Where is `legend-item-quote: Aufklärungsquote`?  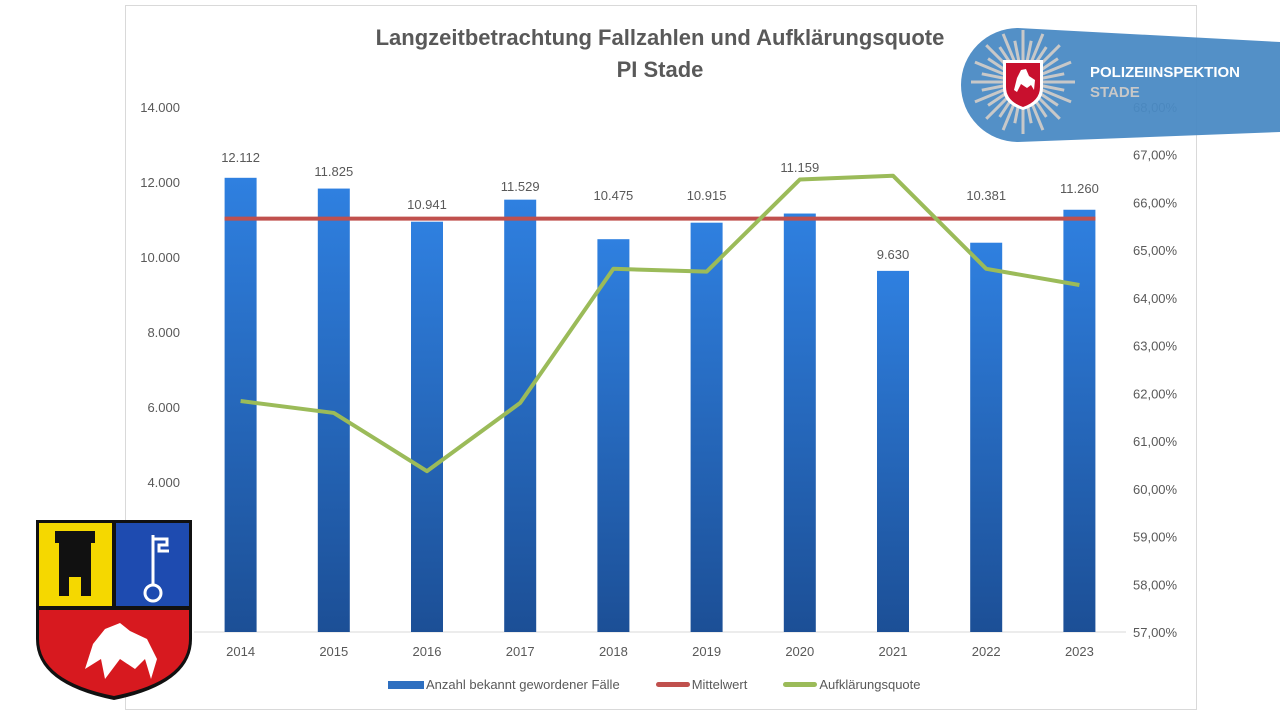 legend-item-quote: Aufklärungsquote is located at coordinates (852, 684).